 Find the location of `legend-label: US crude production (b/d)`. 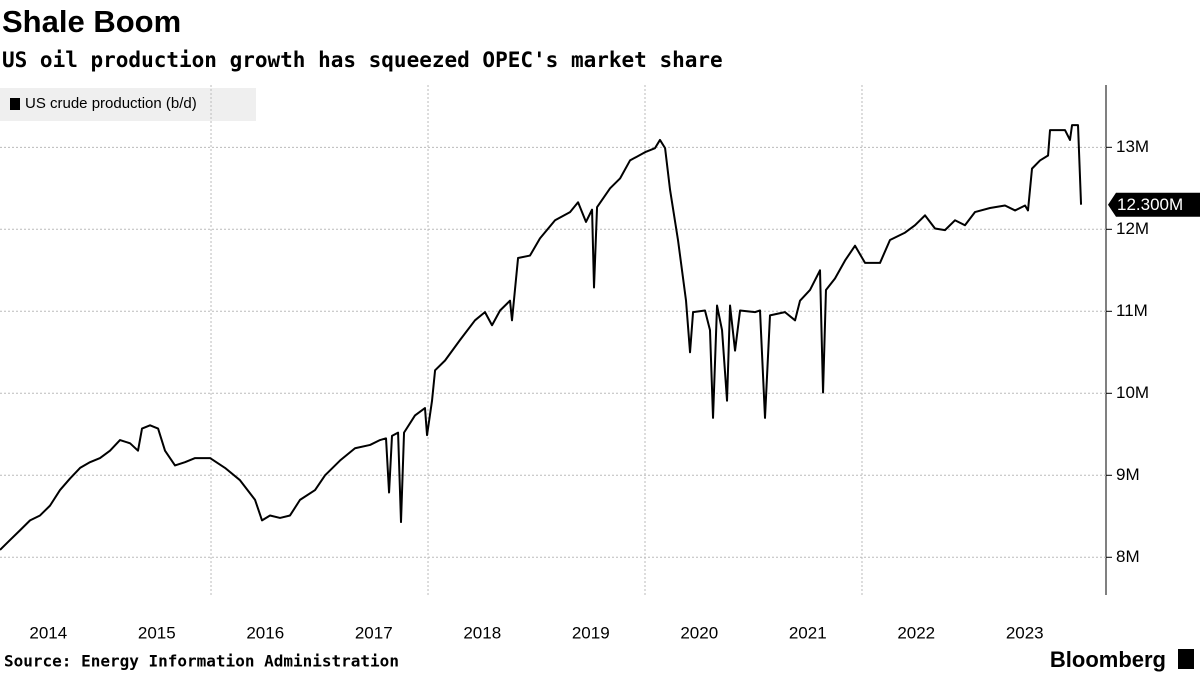

legend-label: US crude production (b/d) is located at coordinates (111, 103).